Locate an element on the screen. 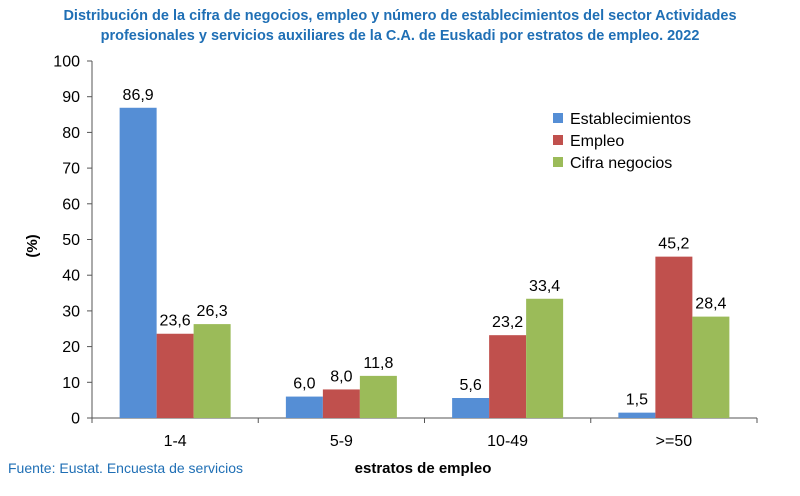 The height and width of the screenshot is (496, 800). x-axis-label: estratos de empleo is located at coordinates (423, 468).